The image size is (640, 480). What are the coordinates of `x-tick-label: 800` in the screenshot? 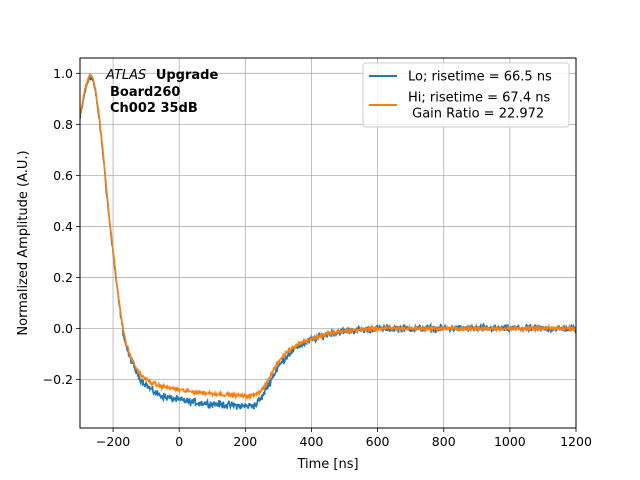 It's located at (444, 441).